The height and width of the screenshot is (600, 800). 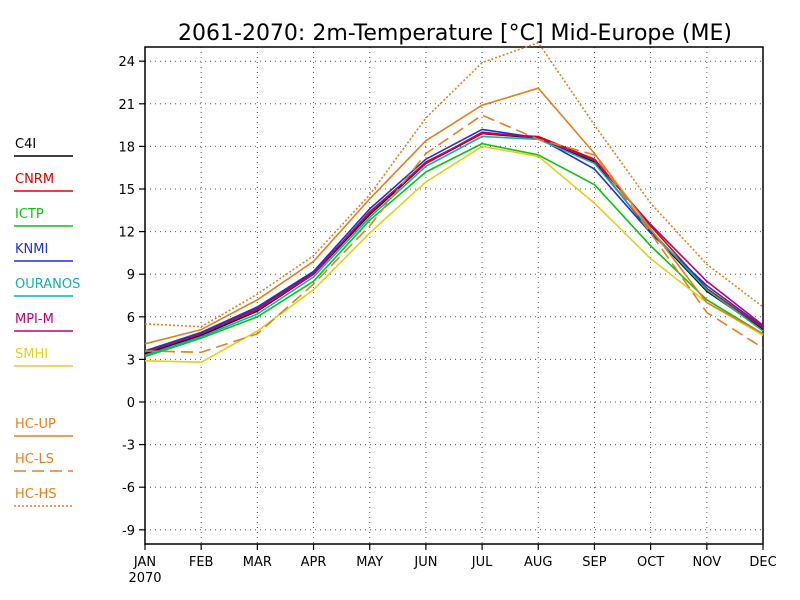 I want to click on x-tick-label: AUG, so click(x=538, y=562).